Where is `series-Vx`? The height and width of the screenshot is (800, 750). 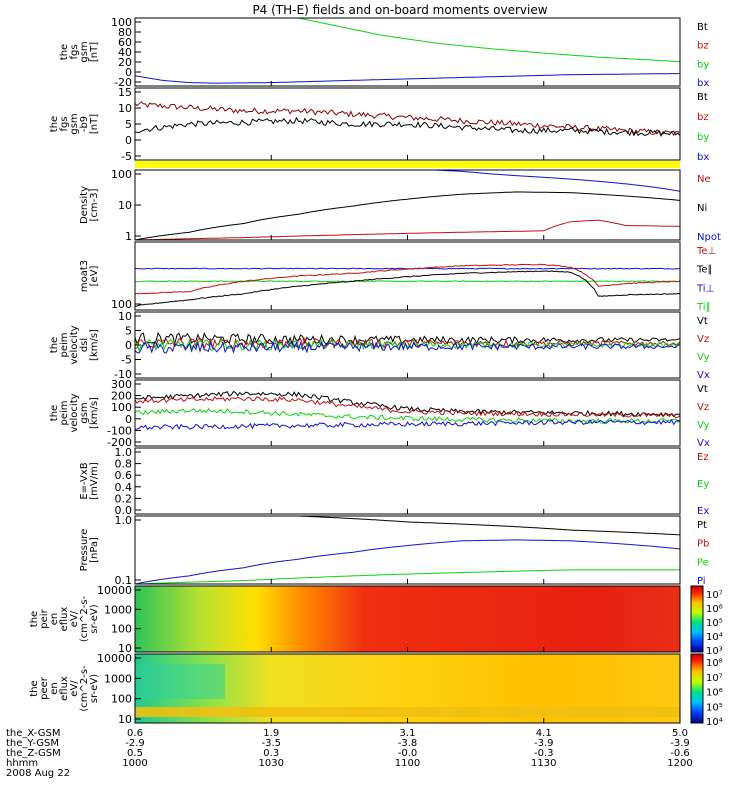 series-Vx is located at coordinates (407, 347).